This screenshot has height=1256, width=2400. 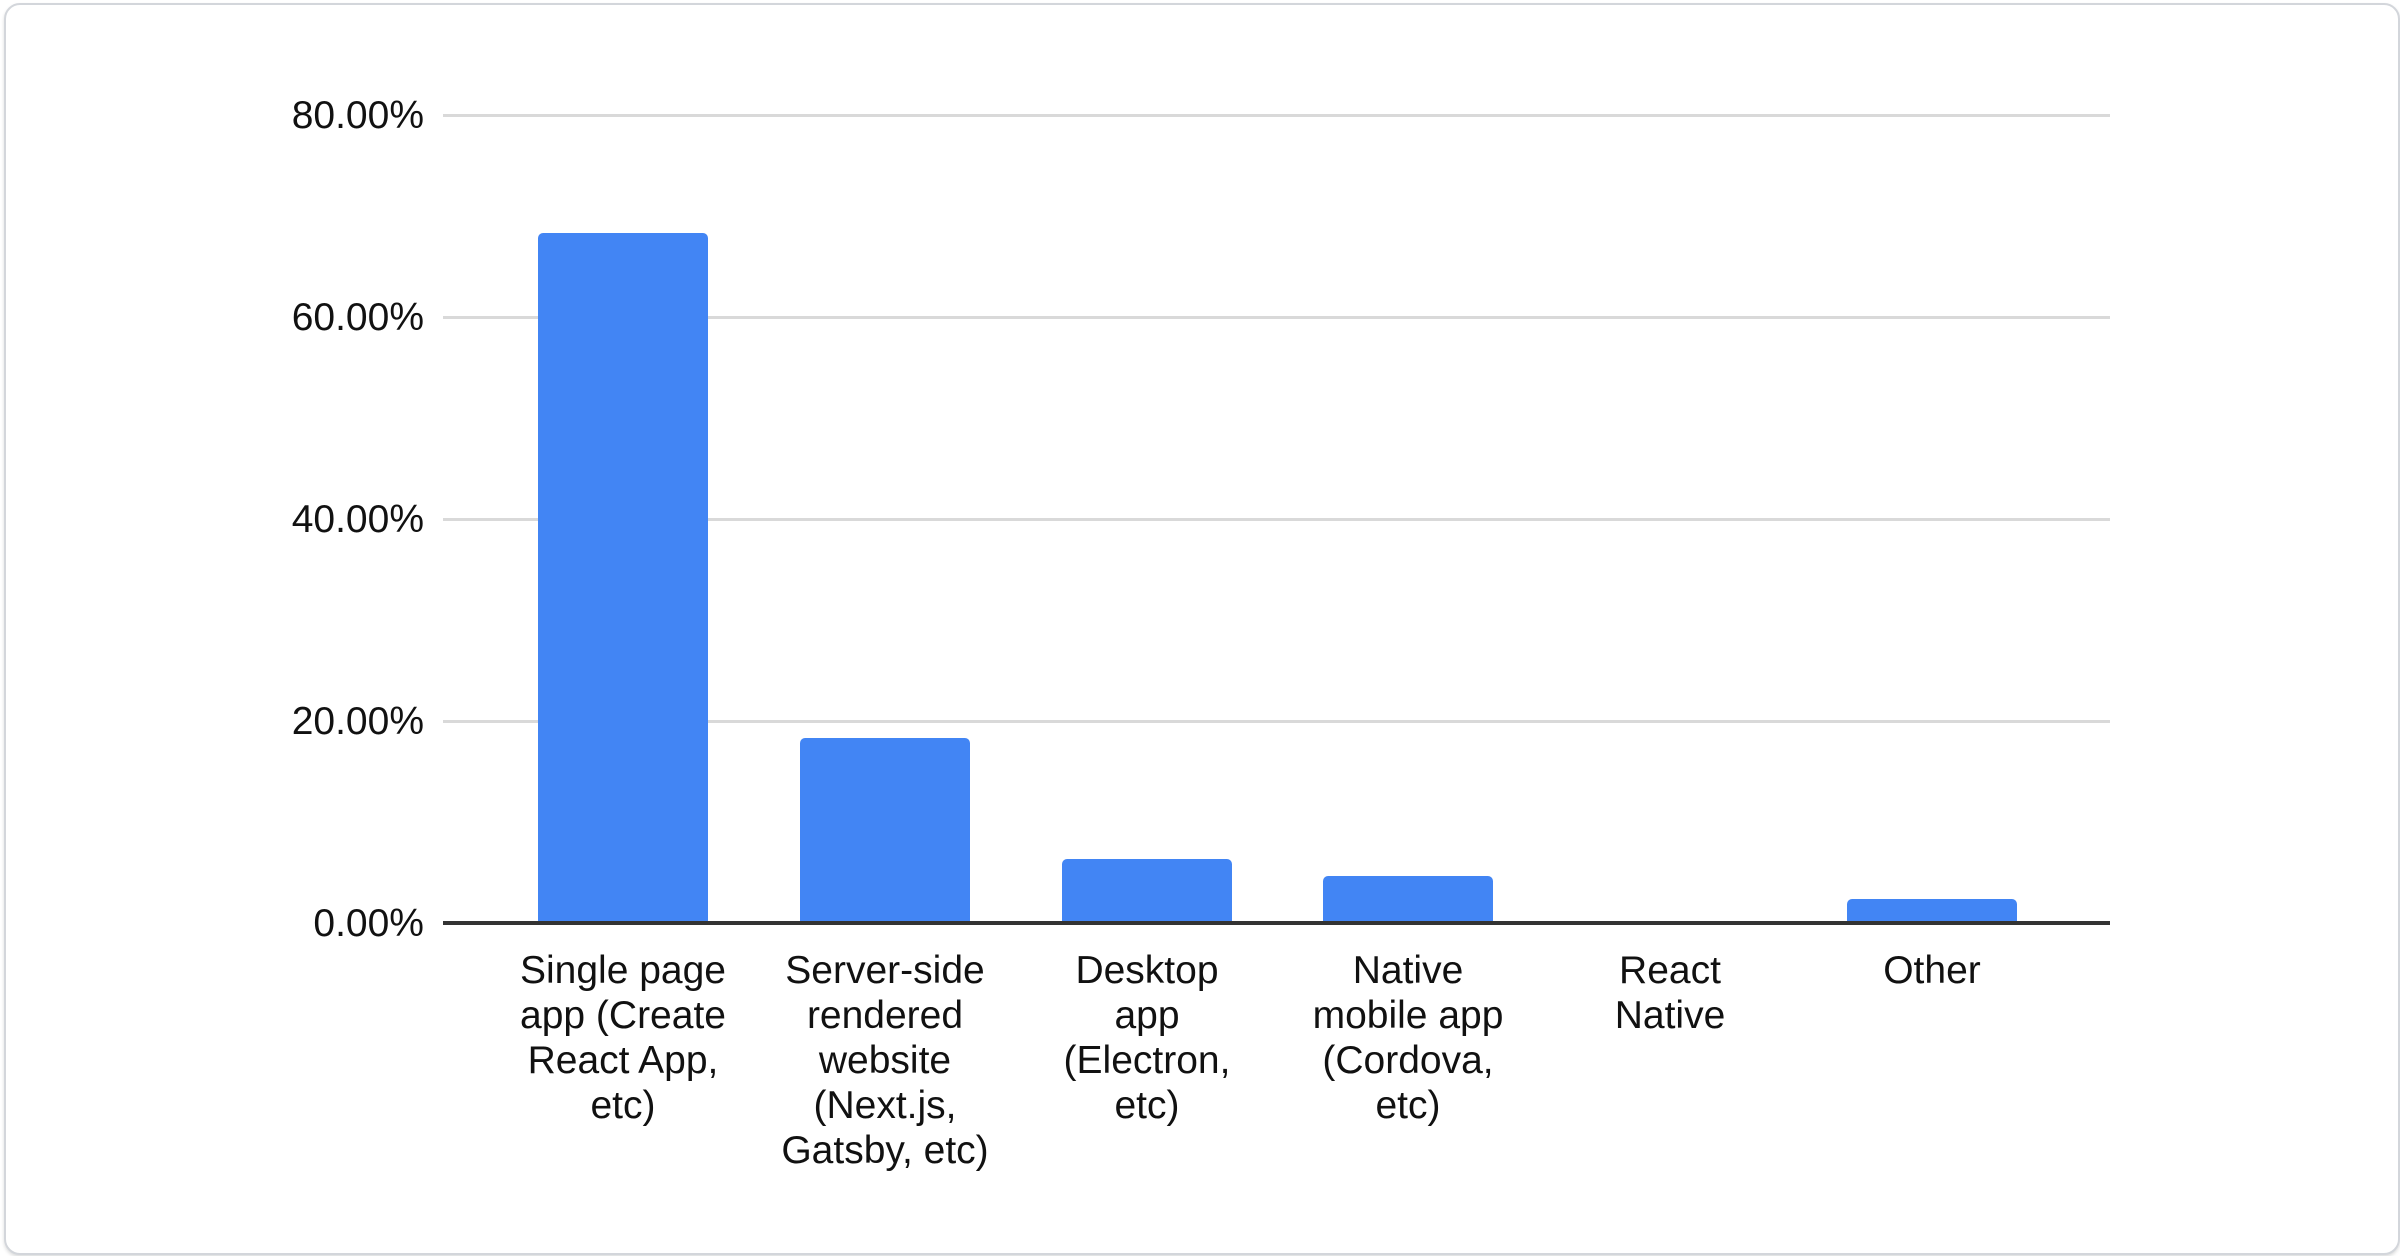 I want to click on x-category-label: Native mobile app (Cordova, etc), so click(x=1408, y=1038).